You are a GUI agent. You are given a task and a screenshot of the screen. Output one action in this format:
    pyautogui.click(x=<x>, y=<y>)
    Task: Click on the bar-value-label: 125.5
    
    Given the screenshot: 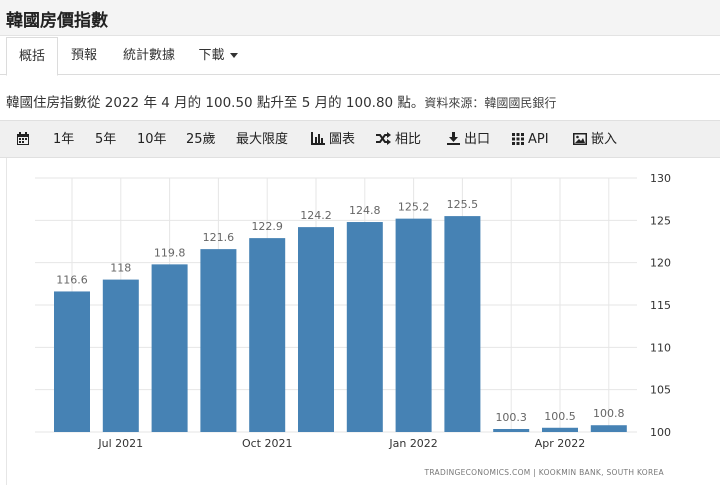 What is the action you would take?
    pyautogui.click(x=463, y=204)
    